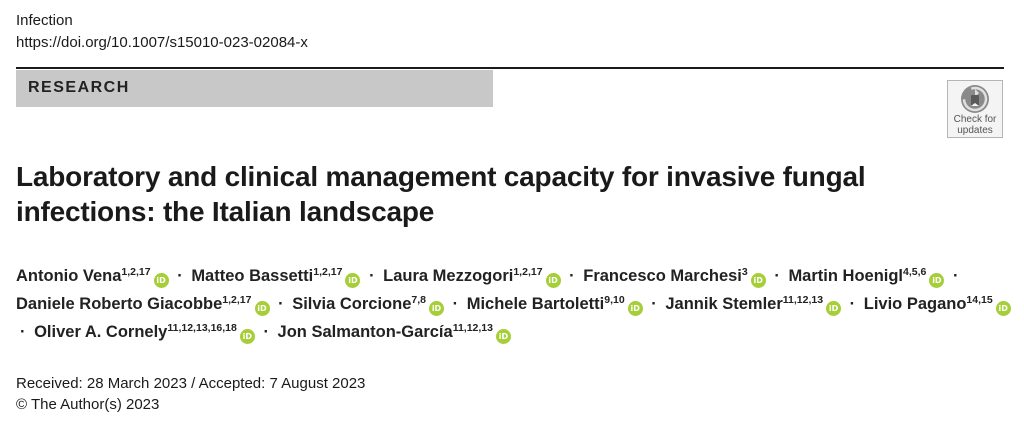 The image size is (1024, 433). I want to click on author-item: Jannik Stemler11,12,13iD, so click(753, 305).